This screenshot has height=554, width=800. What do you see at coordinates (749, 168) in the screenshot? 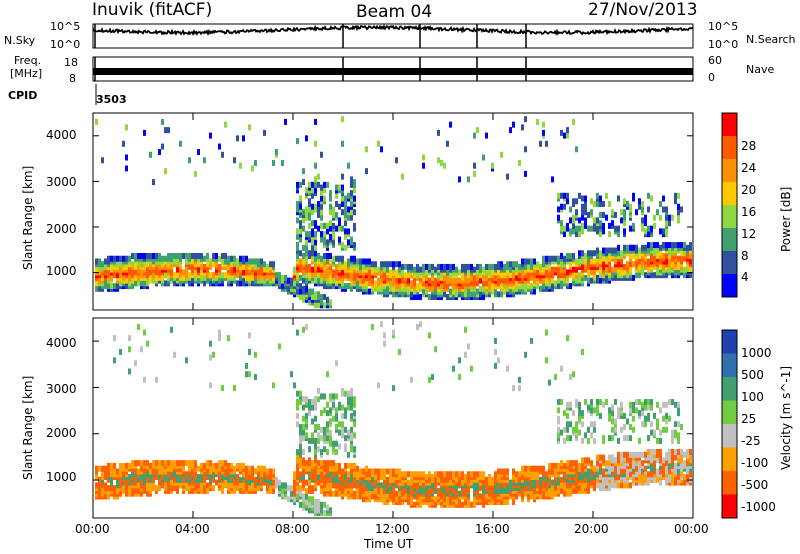
I see `power-cb-tick-24: 24` at bounding box center [749, 168].